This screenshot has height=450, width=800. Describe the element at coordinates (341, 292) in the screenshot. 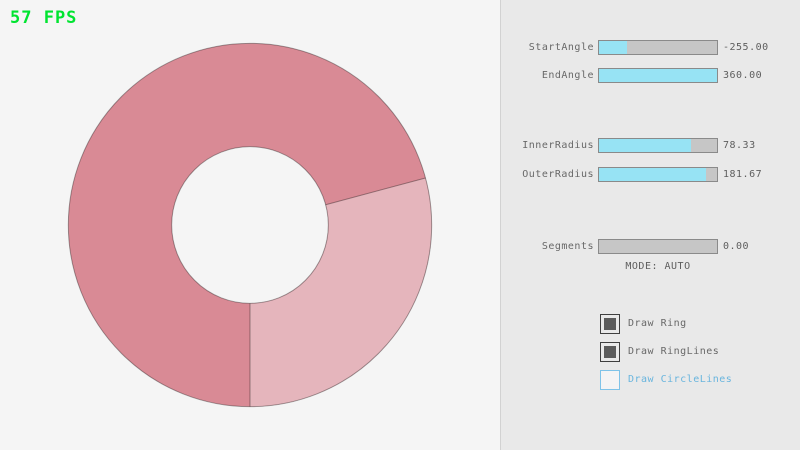

I see `ring-single-pass-region` at that location.